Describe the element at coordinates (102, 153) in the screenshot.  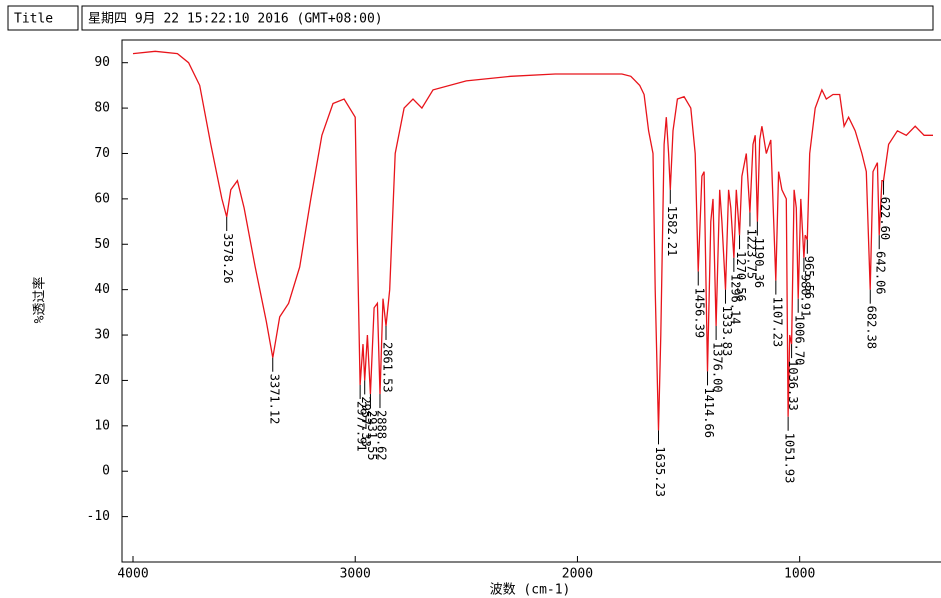
I see `y-tick-label: 70` at that location.